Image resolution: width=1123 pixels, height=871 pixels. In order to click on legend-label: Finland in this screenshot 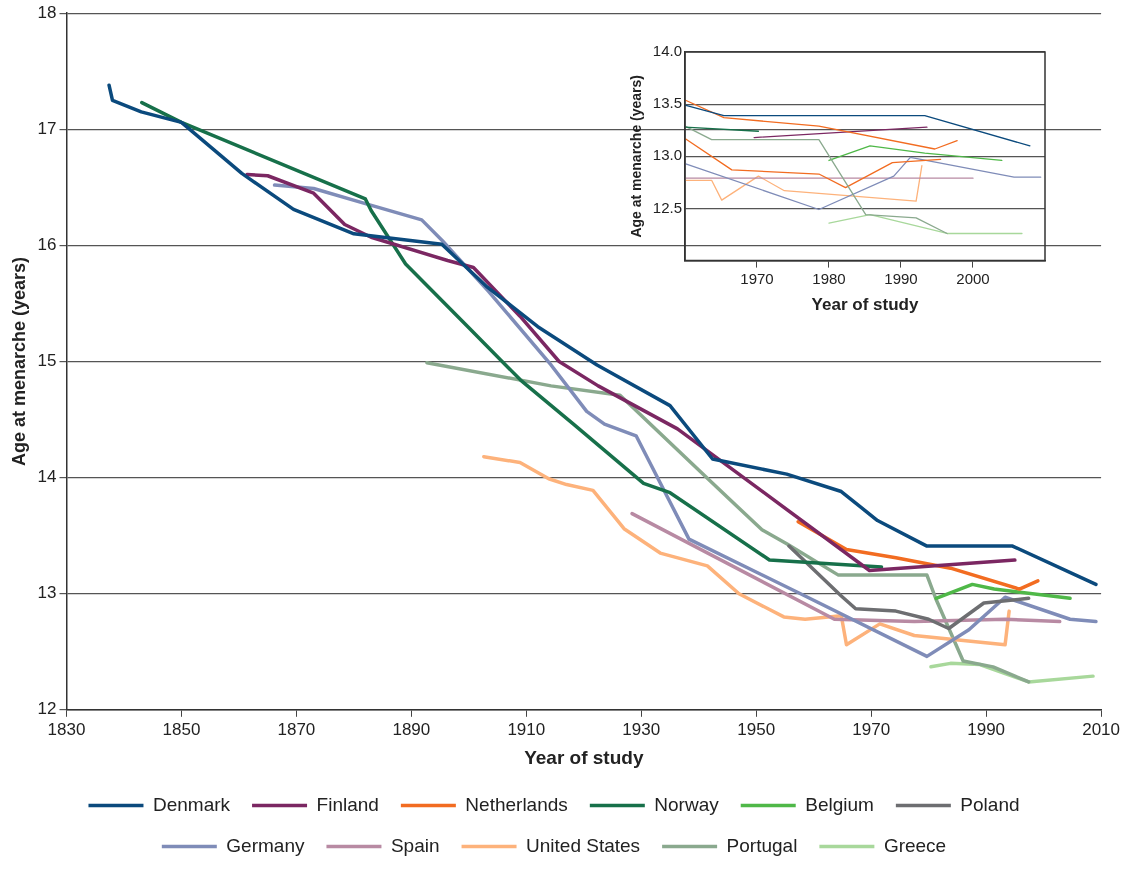, I will do `click(347, 804)`.